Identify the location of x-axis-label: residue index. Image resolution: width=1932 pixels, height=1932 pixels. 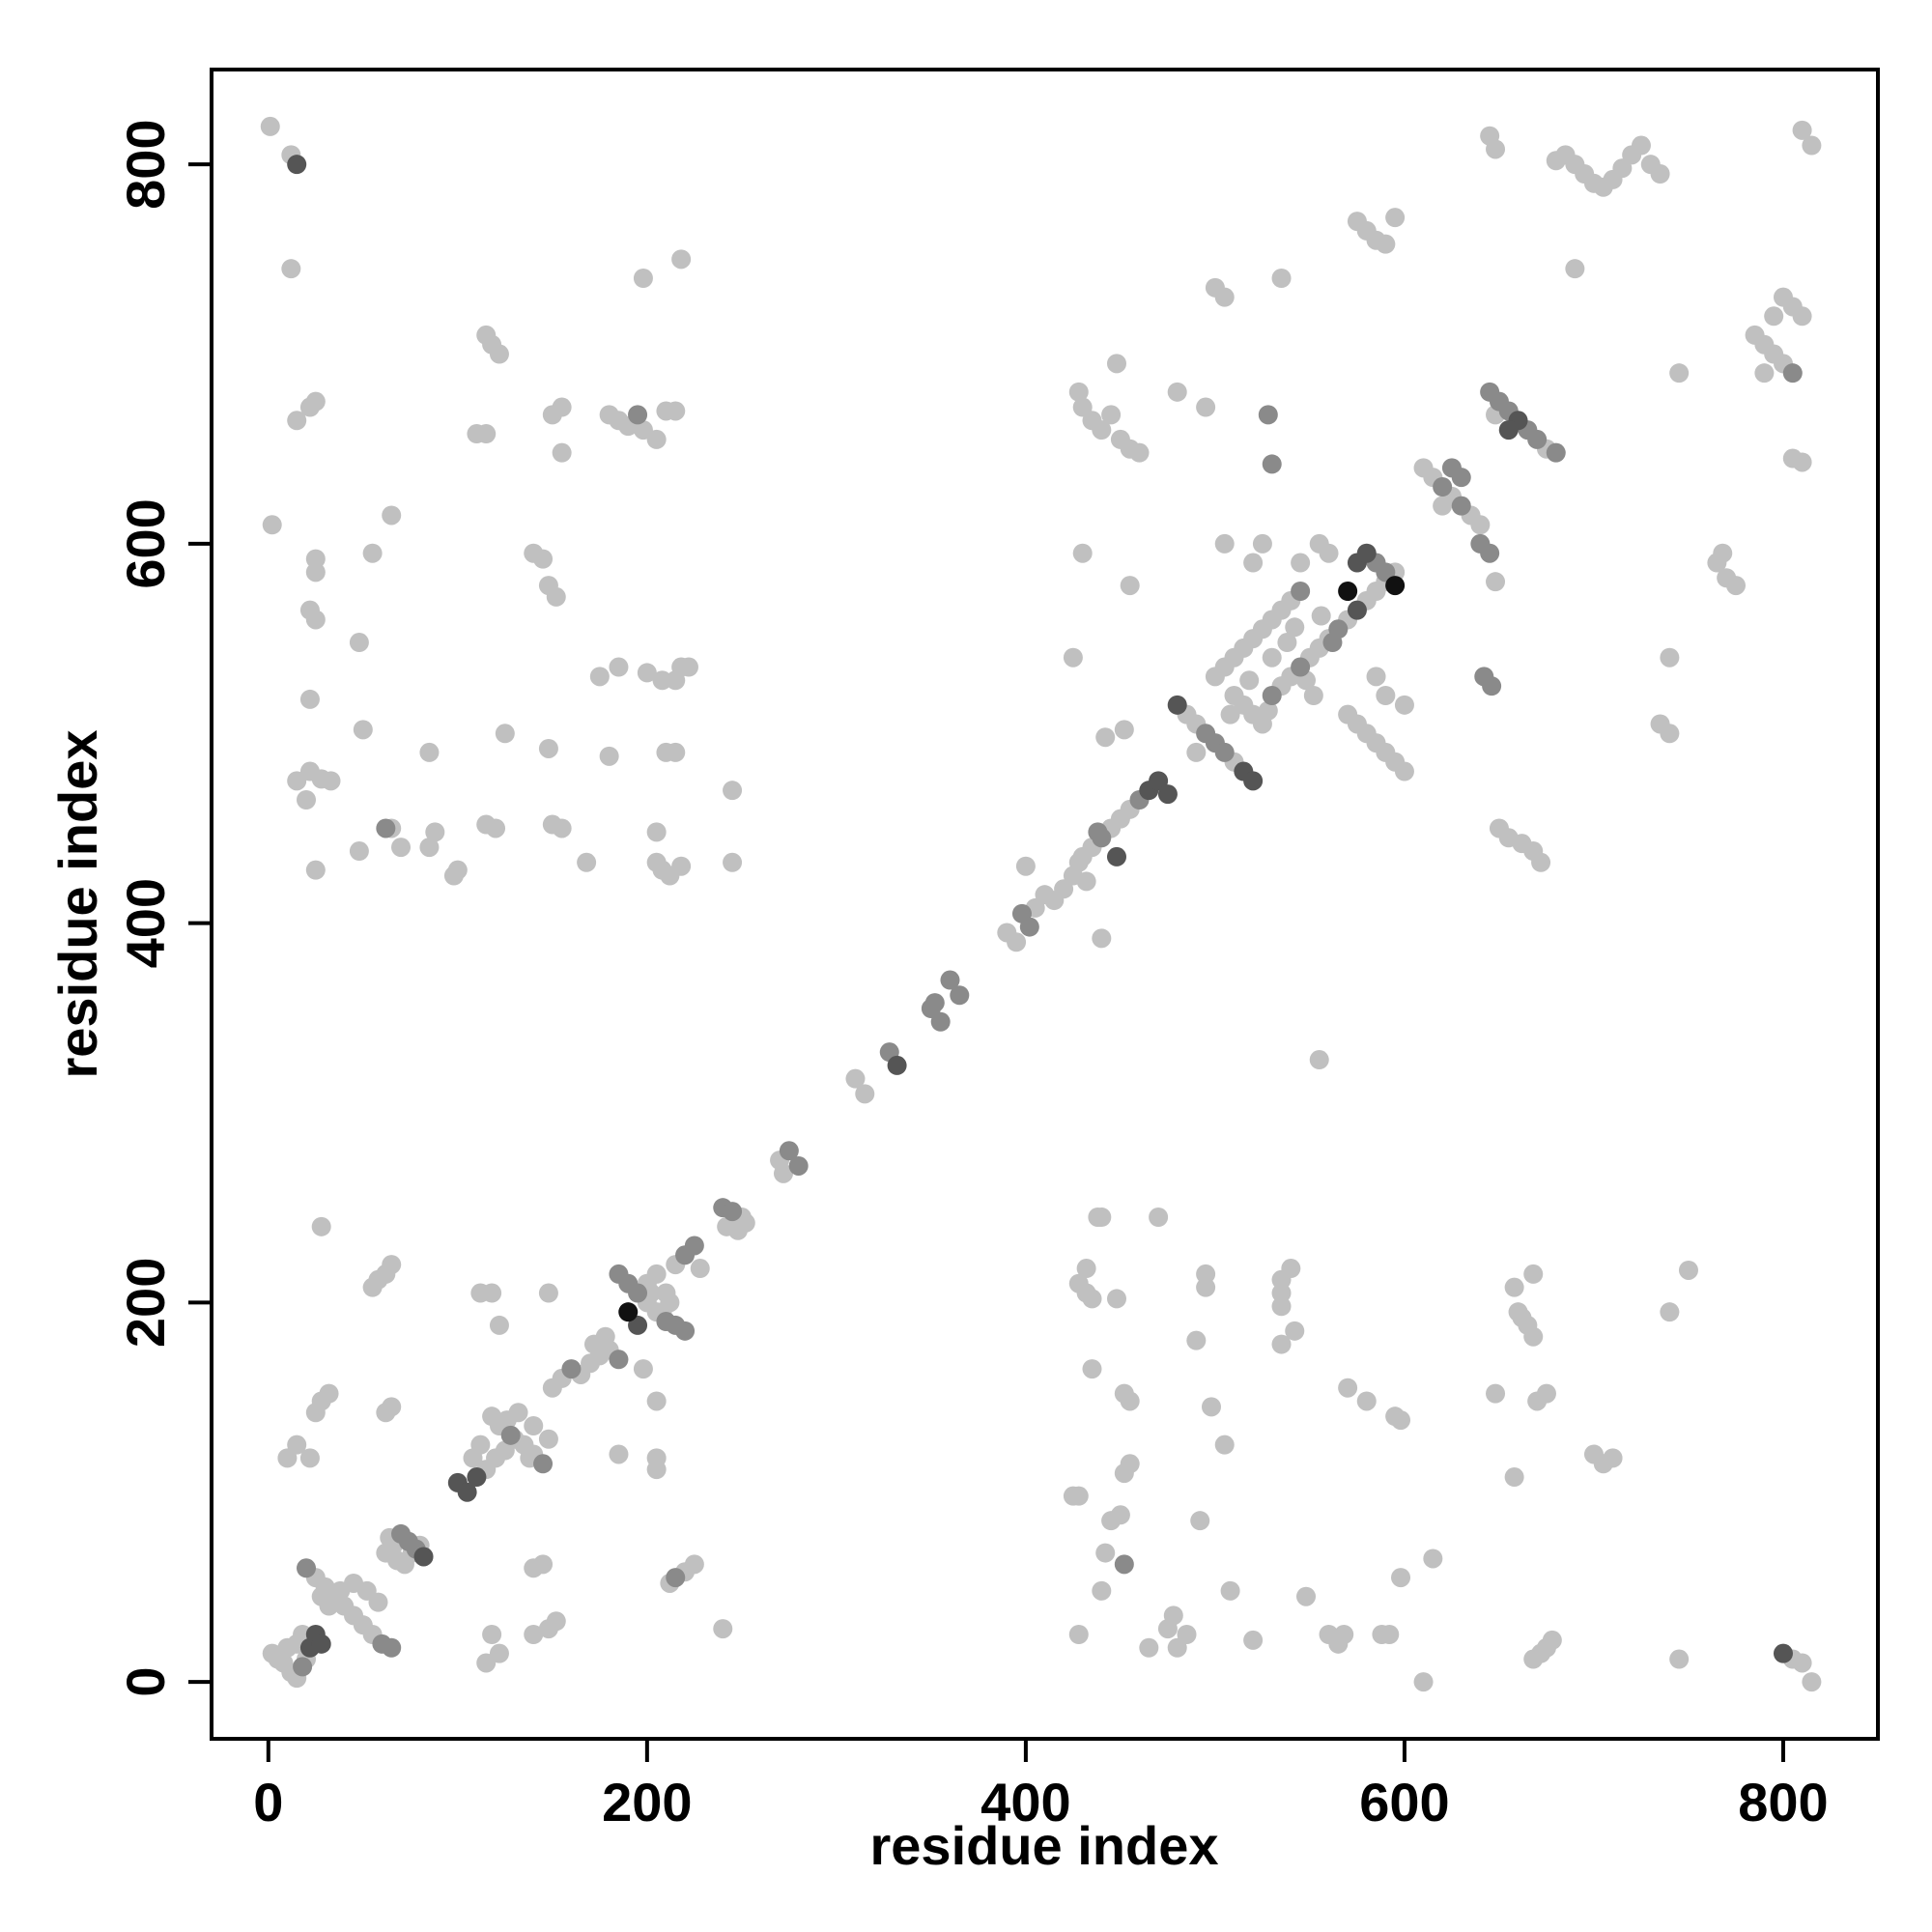
(1043, 1845).